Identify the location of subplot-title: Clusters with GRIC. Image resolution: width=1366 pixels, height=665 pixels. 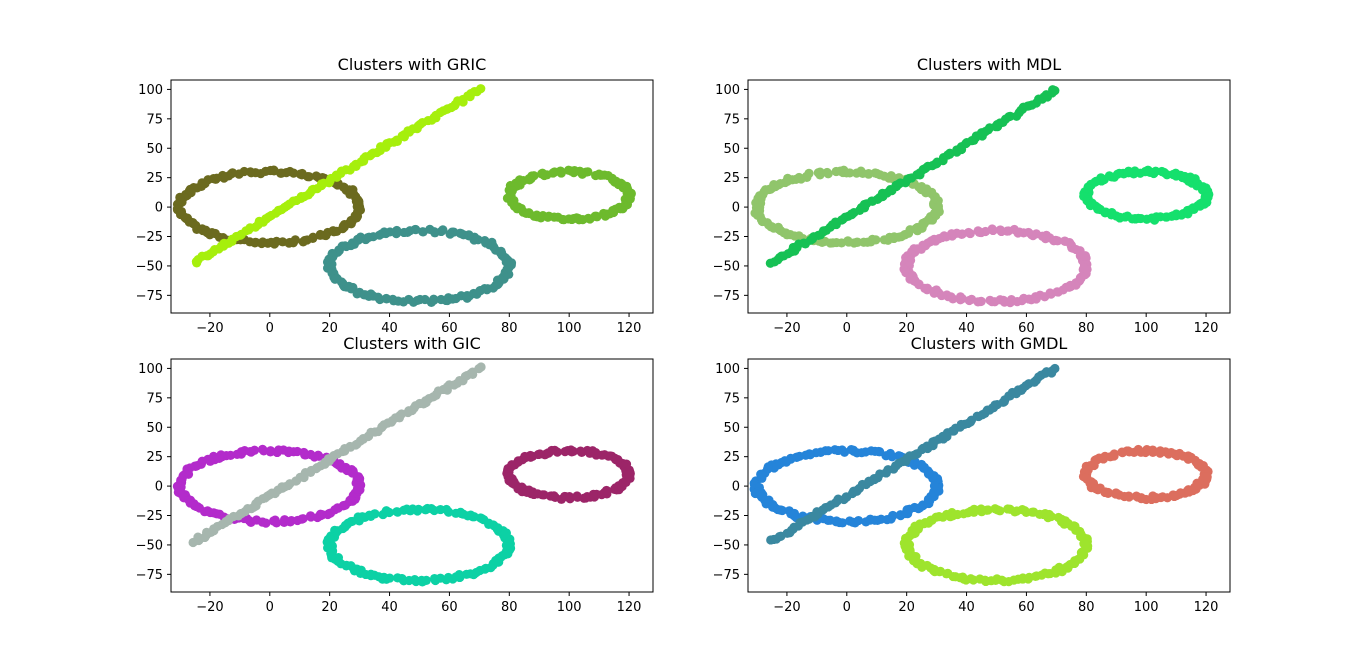
(412, 64).